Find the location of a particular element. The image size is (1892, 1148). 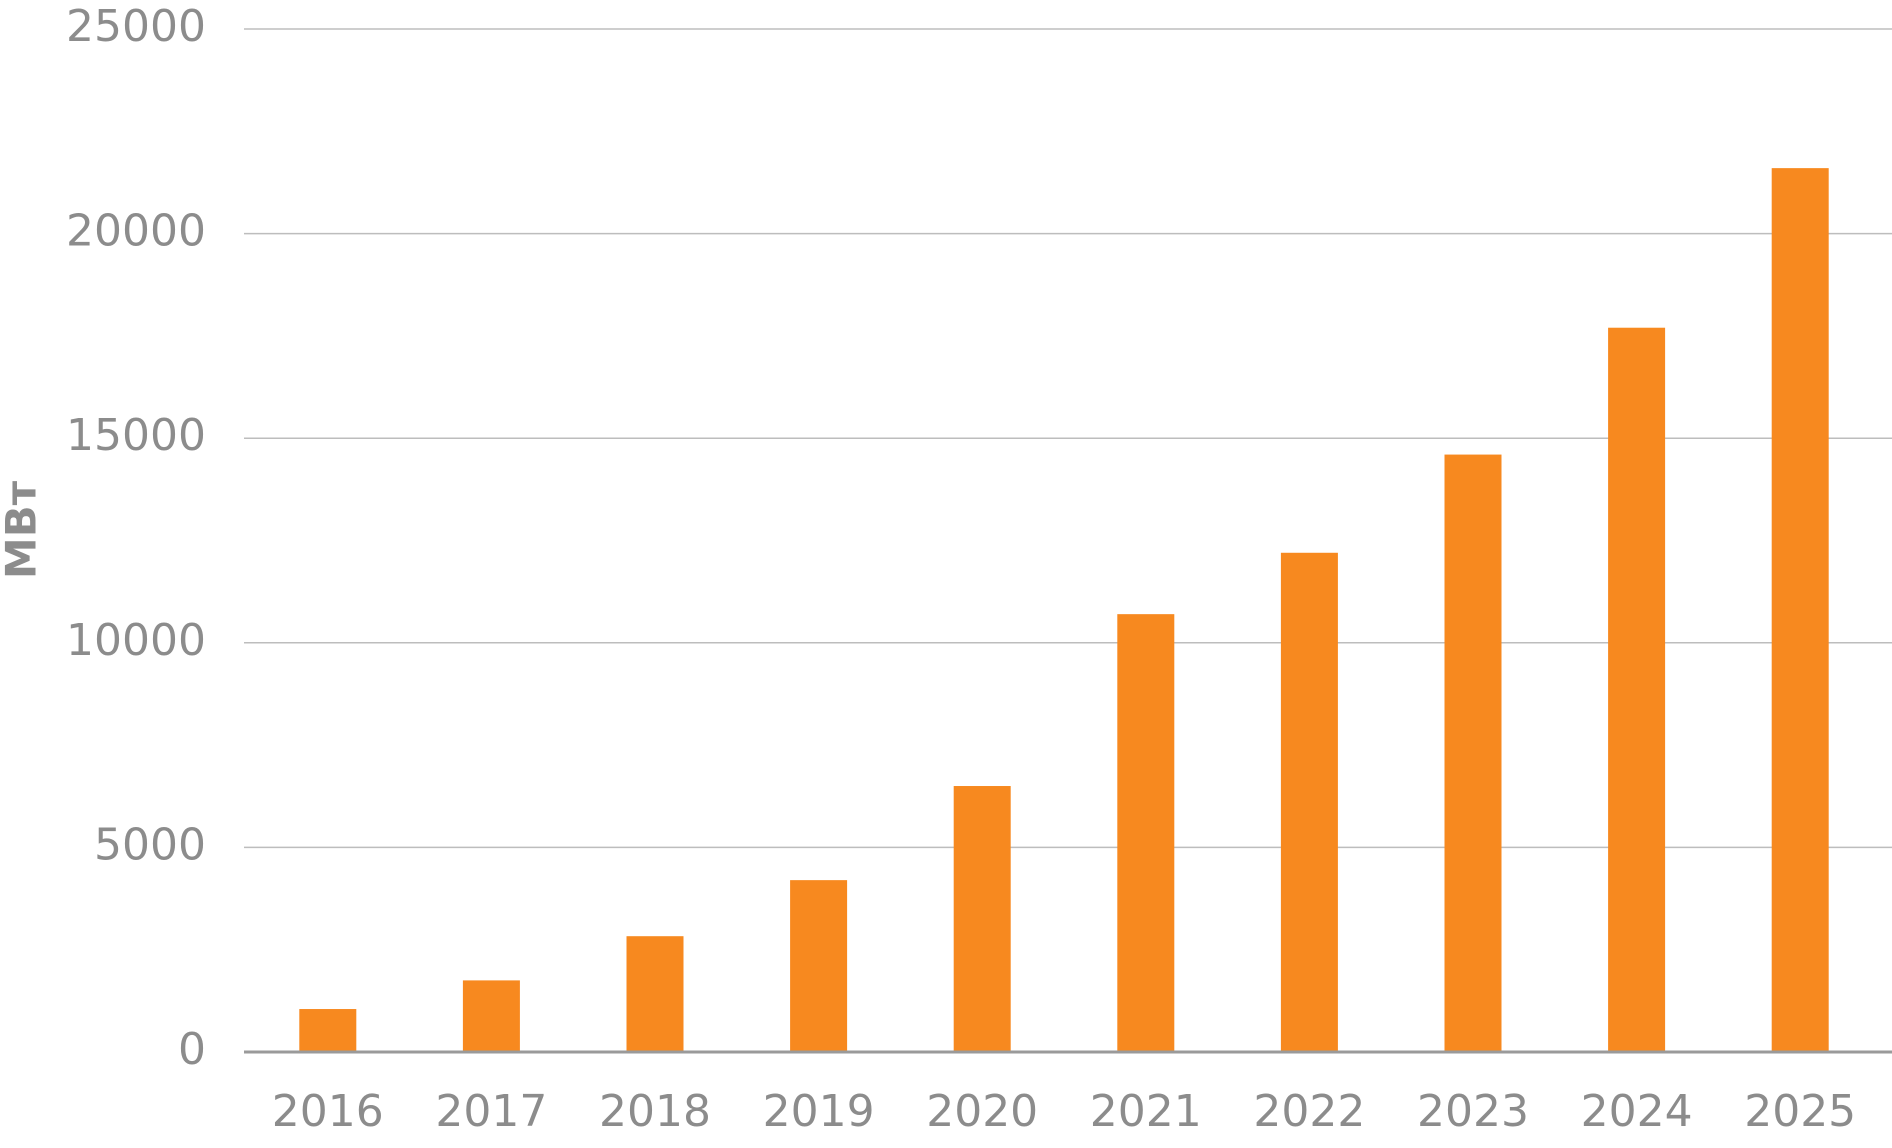

y-tick-label: 10000 is located at coordinates (136, 640).